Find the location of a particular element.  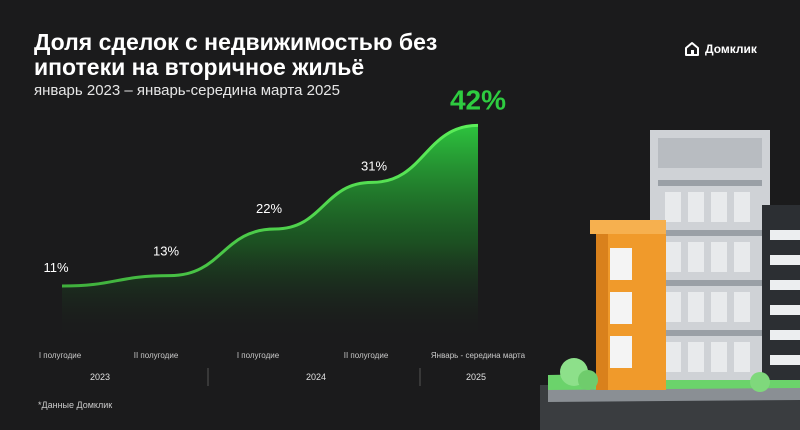

data-label: 31% is located at coordinates (374, 165).